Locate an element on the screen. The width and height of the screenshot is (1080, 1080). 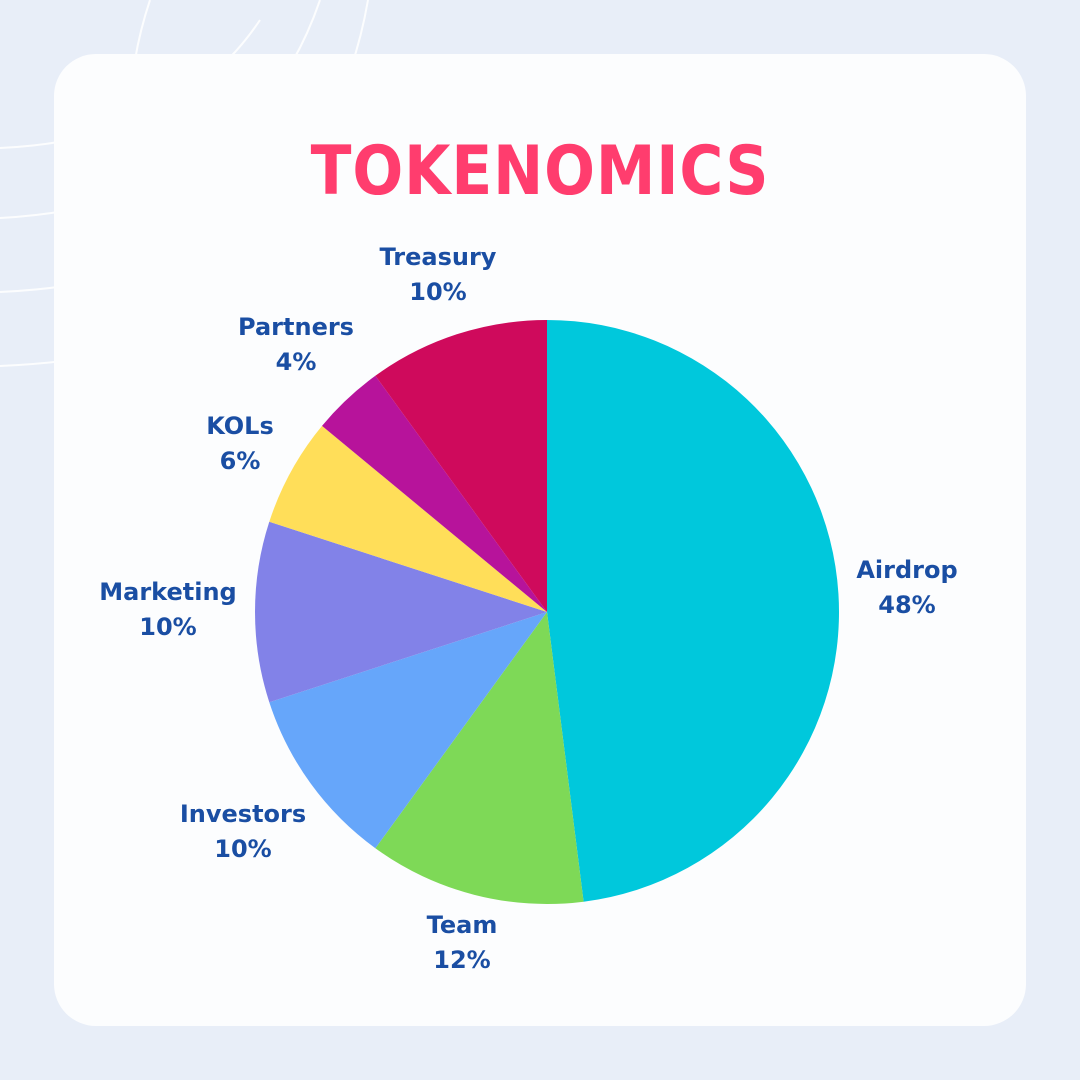
slice-label-treasury: Treasury 10% is located at coordinates (438, 275).